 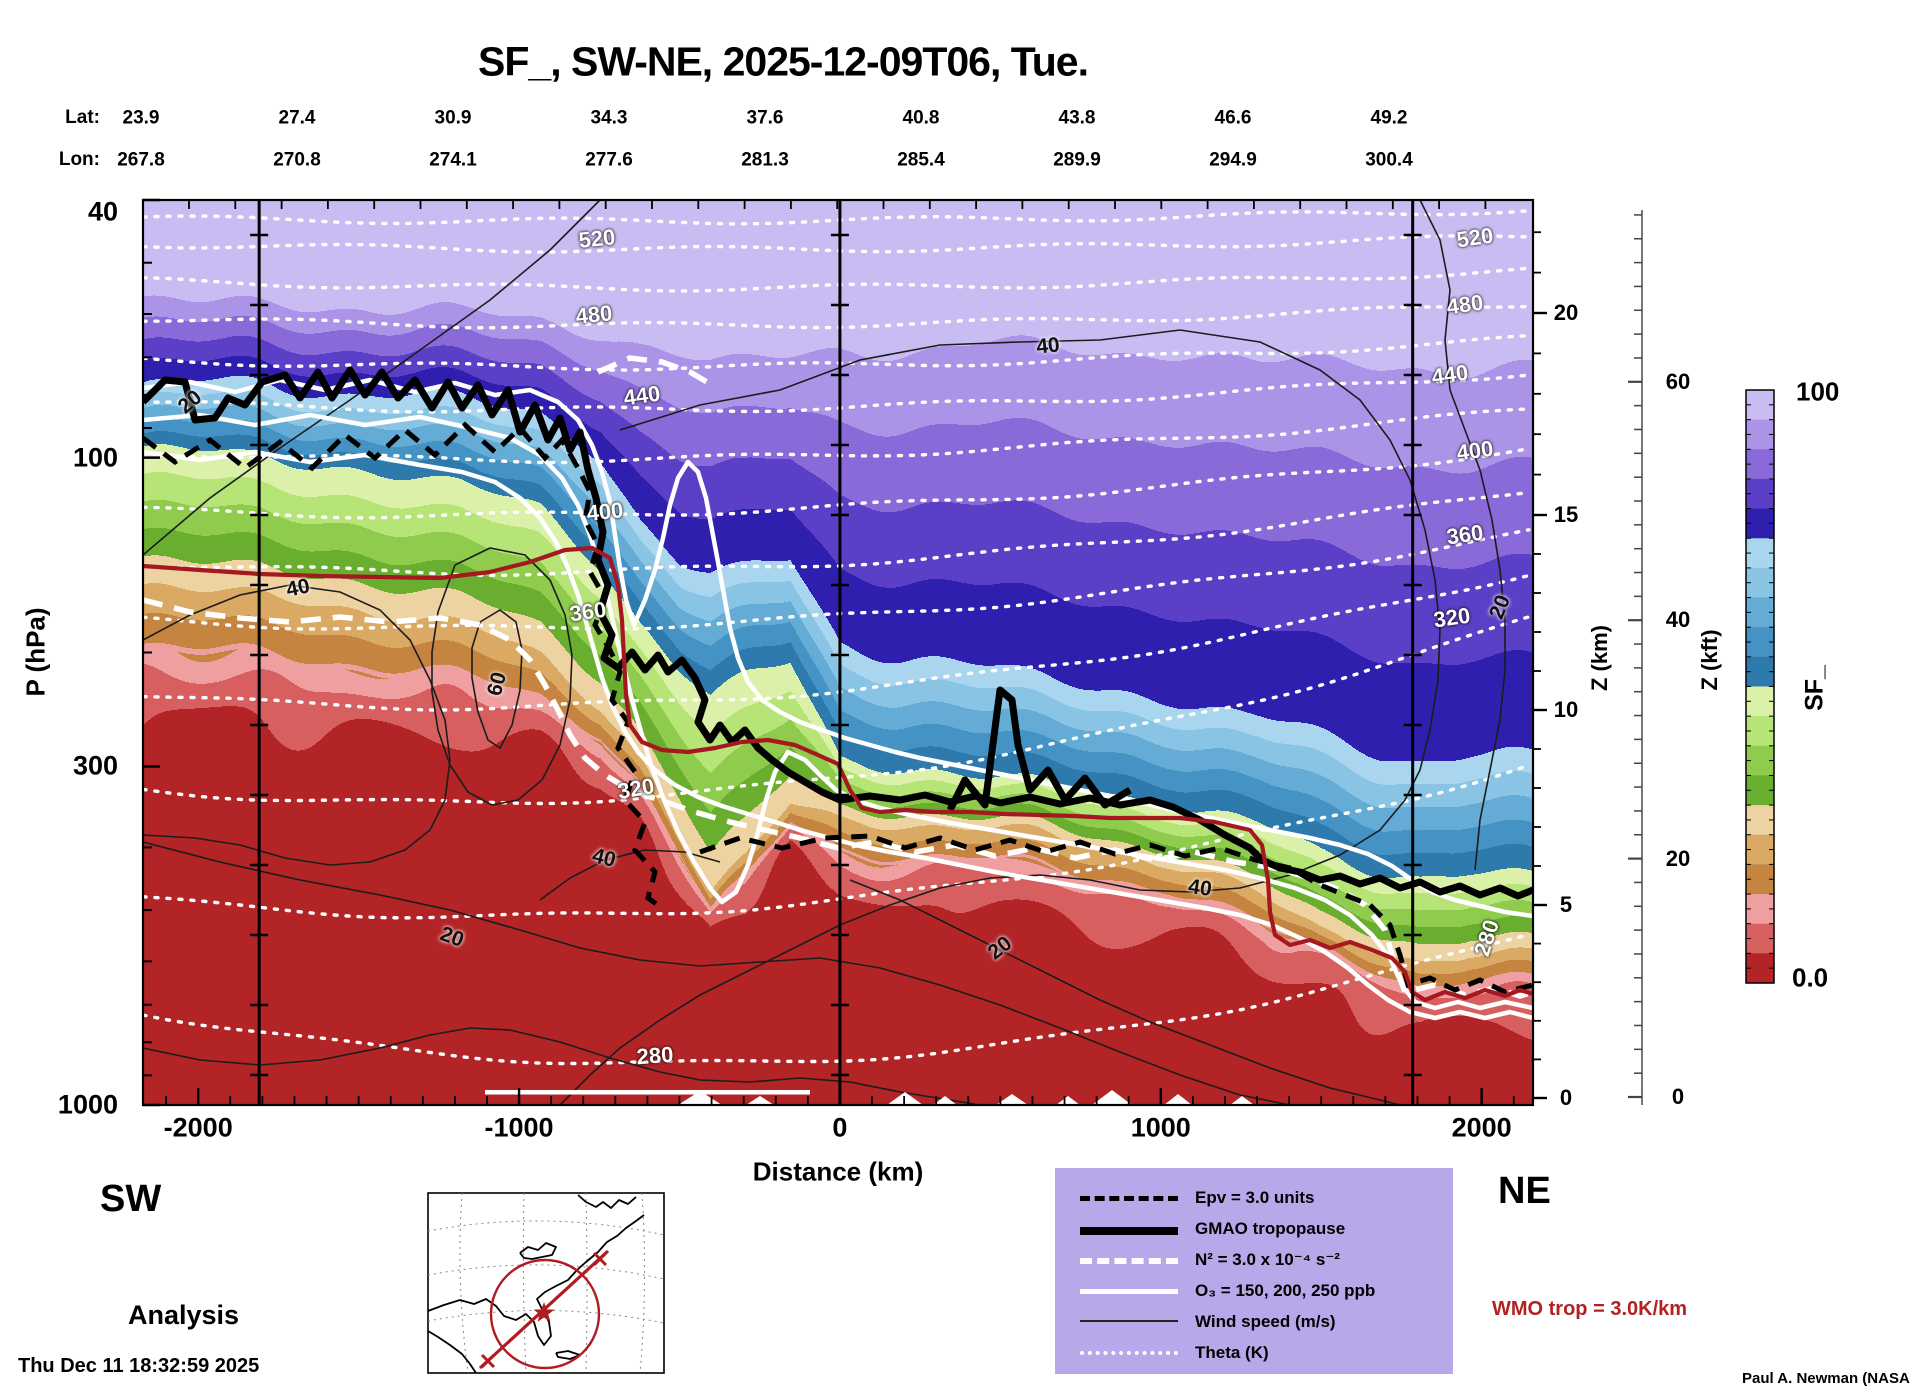 I want to click on page-title: SF_, SW-NE, 2025-12-09T06, Tue., so click(x=783, y=61).